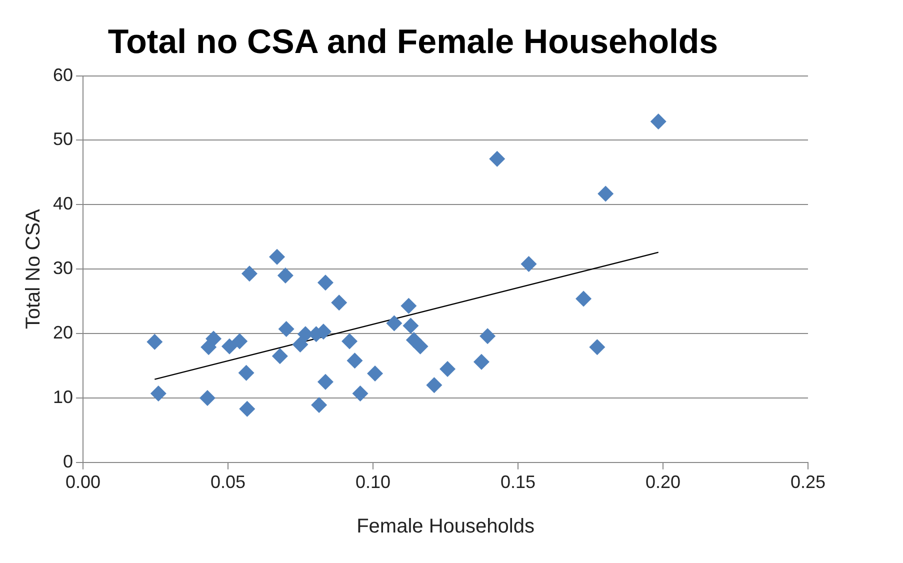 The width and height of the screenshot is (903, 563). I want to click on x-tick-label: 0.10, so click(373, 482).